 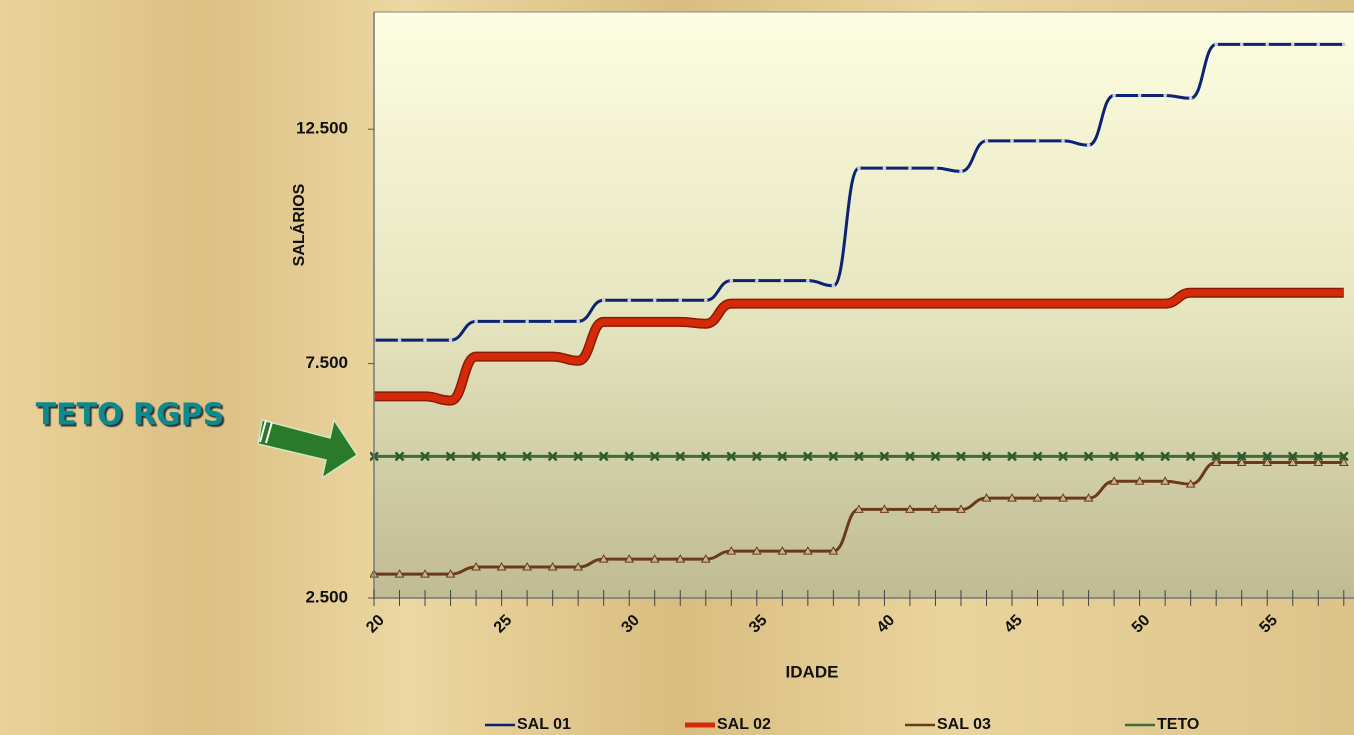 What do you see at coordinates (812, 671) in the screenshot?
I see `x-axis-label: IDADE` at bounding box center [812, 671].